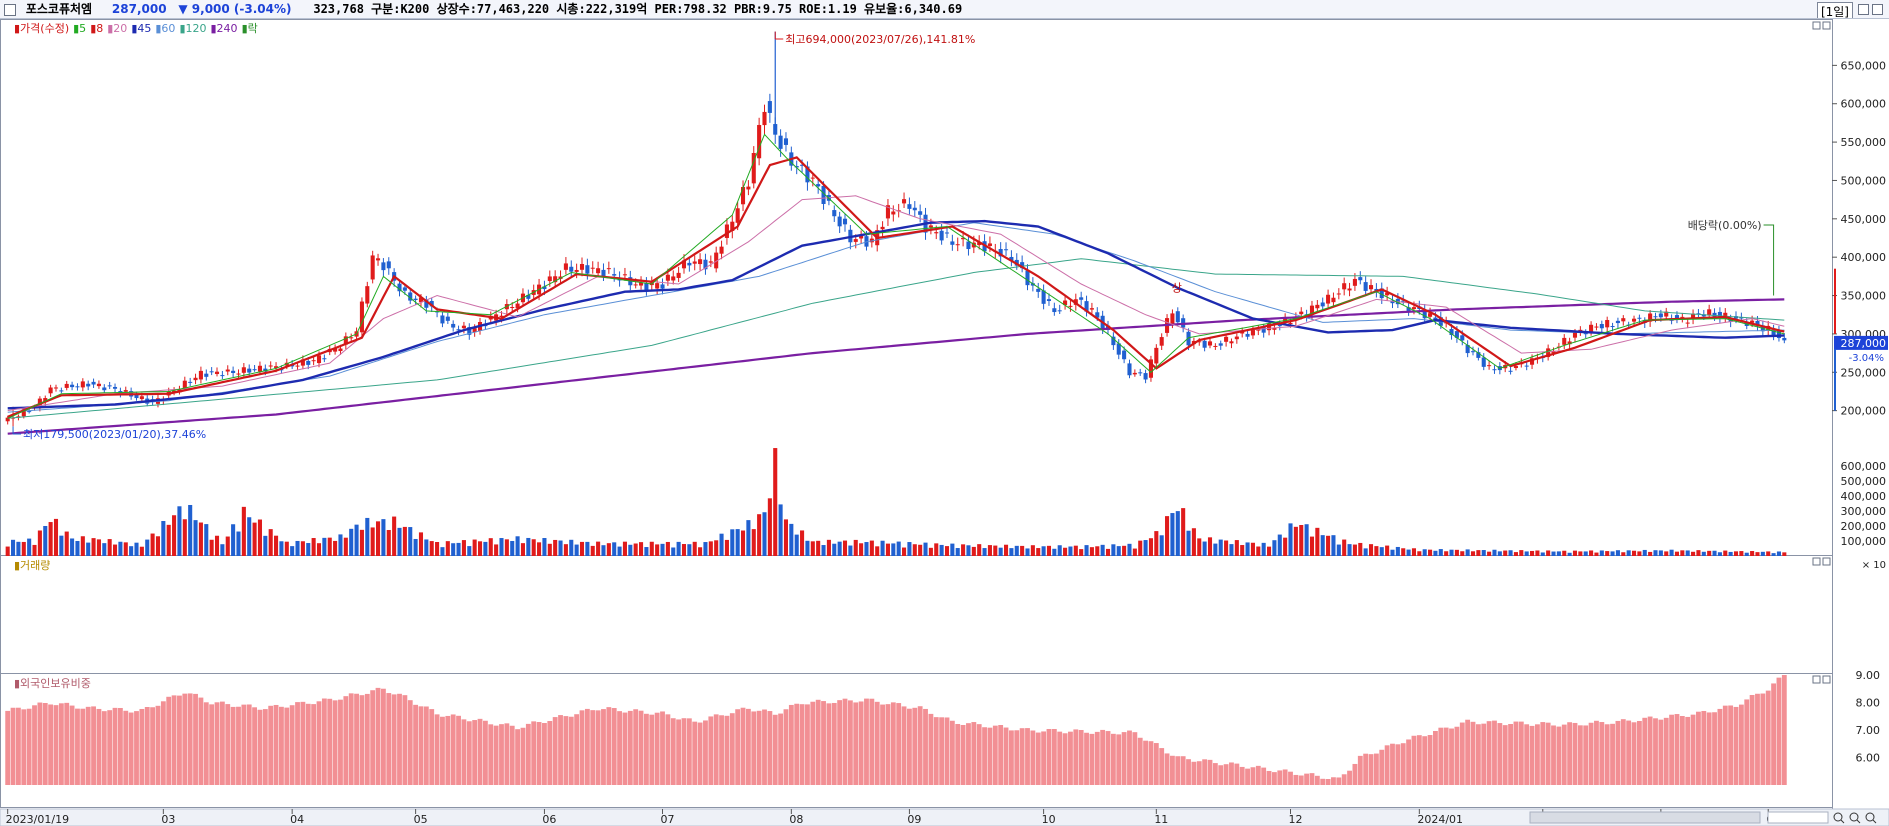  Describe the element at coordinates (52, 683) in the screenshot. I see `foreign-ownership-label: ▮외국인보유비중` at that location.